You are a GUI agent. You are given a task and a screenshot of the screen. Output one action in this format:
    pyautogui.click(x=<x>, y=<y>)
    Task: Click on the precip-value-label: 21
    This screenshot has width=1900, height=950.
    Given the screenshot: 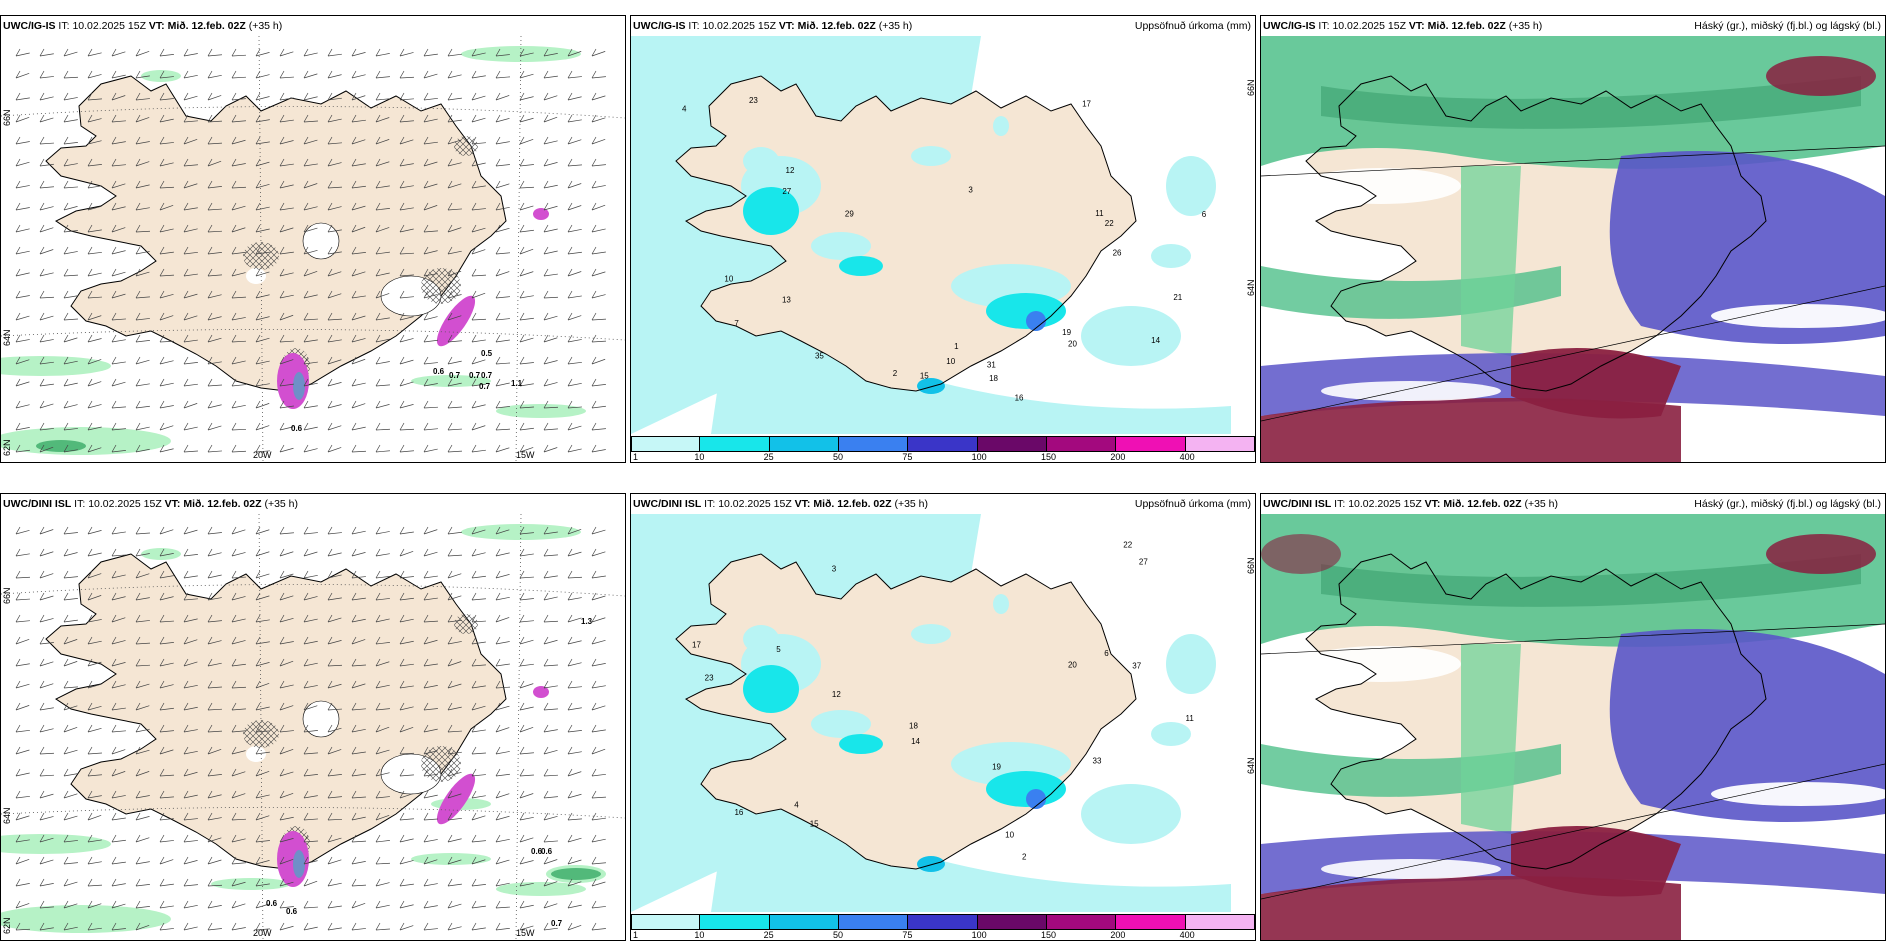 What is the action you would take?
    pyautogui.click(x=1177, y=297)
    